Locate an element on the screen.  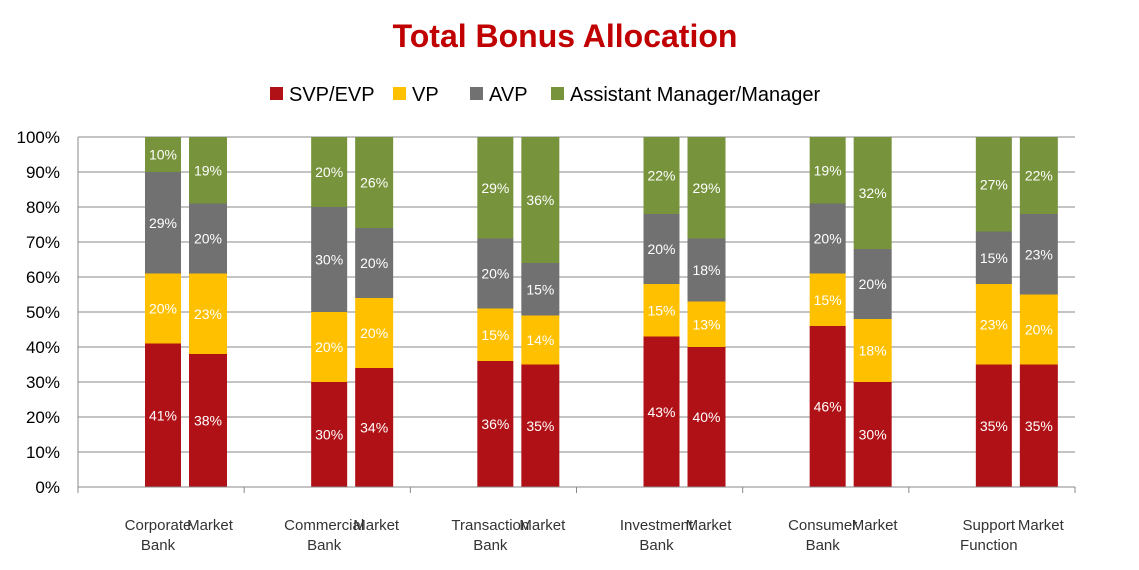
data-label: 38% is located at coordinates (208, 421).